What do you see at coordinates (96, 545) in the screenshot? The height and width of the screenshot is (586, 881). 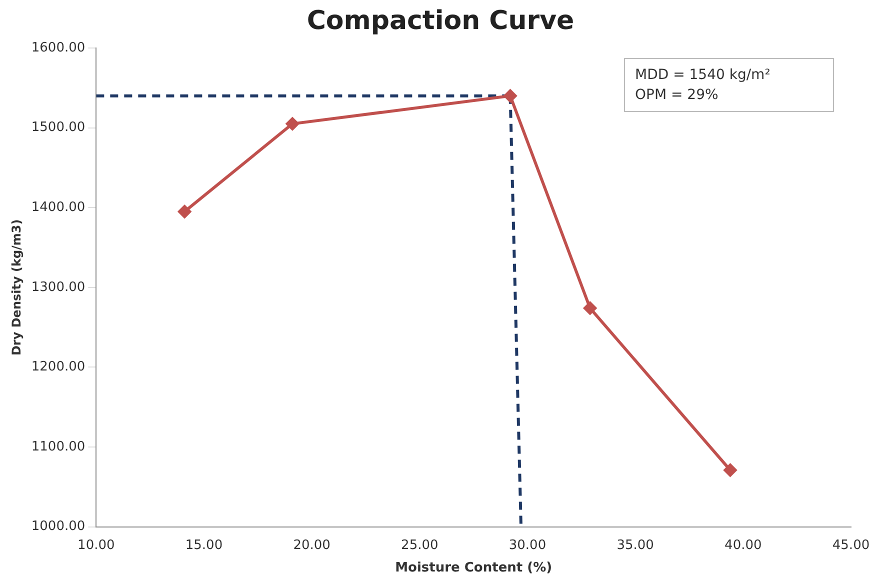 I see `x-tick-label: 10.00` at bounding box center [96, 545].